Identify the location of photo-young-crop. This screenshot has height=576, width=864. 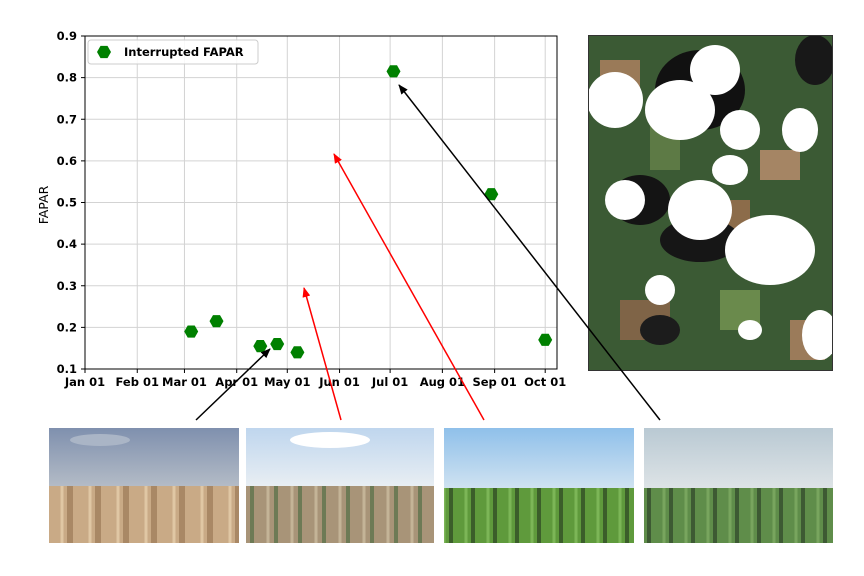
(539, 485).